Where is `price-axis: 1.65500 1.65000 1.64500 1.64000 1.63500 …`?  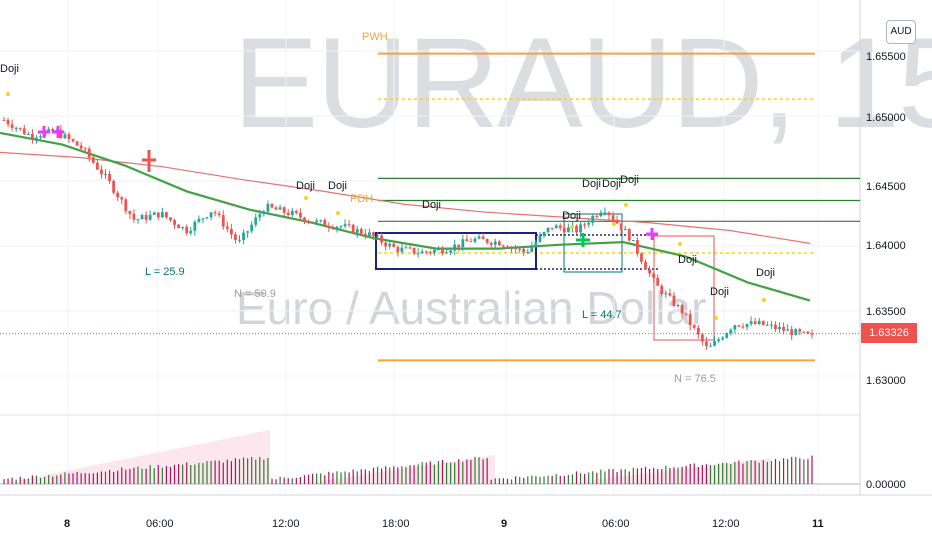 price-axis: 1.65500 1.65000 1.64500 1.64000 1.63500 … is located at coordinates (886, 271).